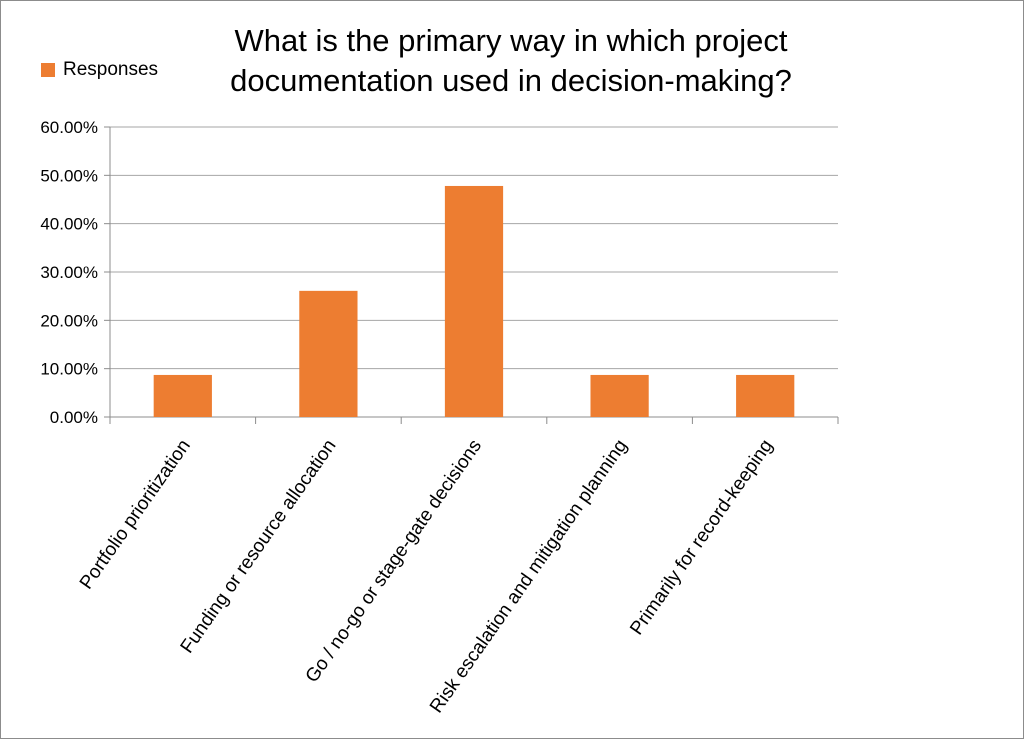 This screenshot has width=1024, height=739. I want to click on y-tick-label: 50.00%, so click(69, 175).